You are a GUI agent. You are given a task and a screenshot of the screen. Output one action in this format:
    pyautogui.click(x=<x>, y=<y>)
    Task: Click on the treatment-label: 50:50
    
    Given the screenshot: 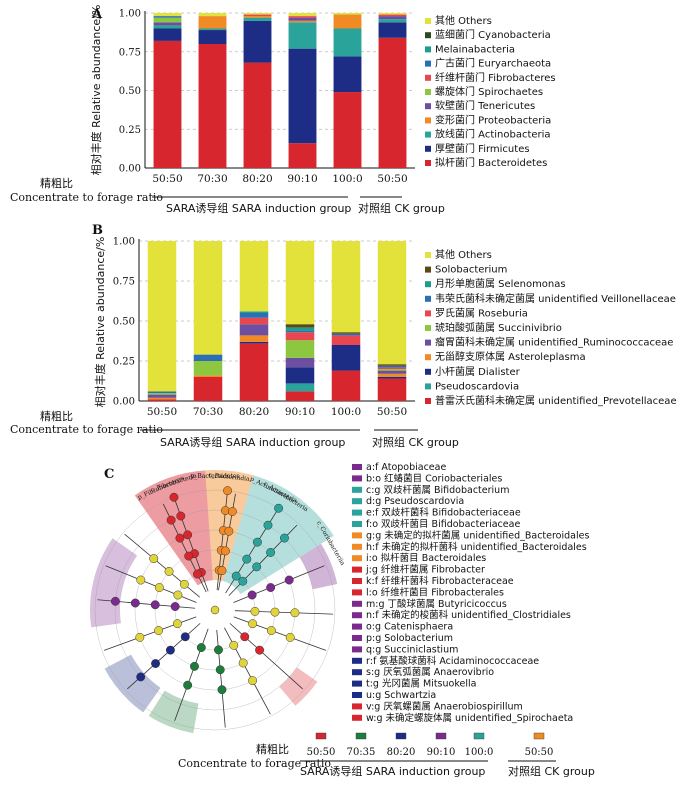 What is the action you would take?
    pyautogui.click(x=321, y=752)
    